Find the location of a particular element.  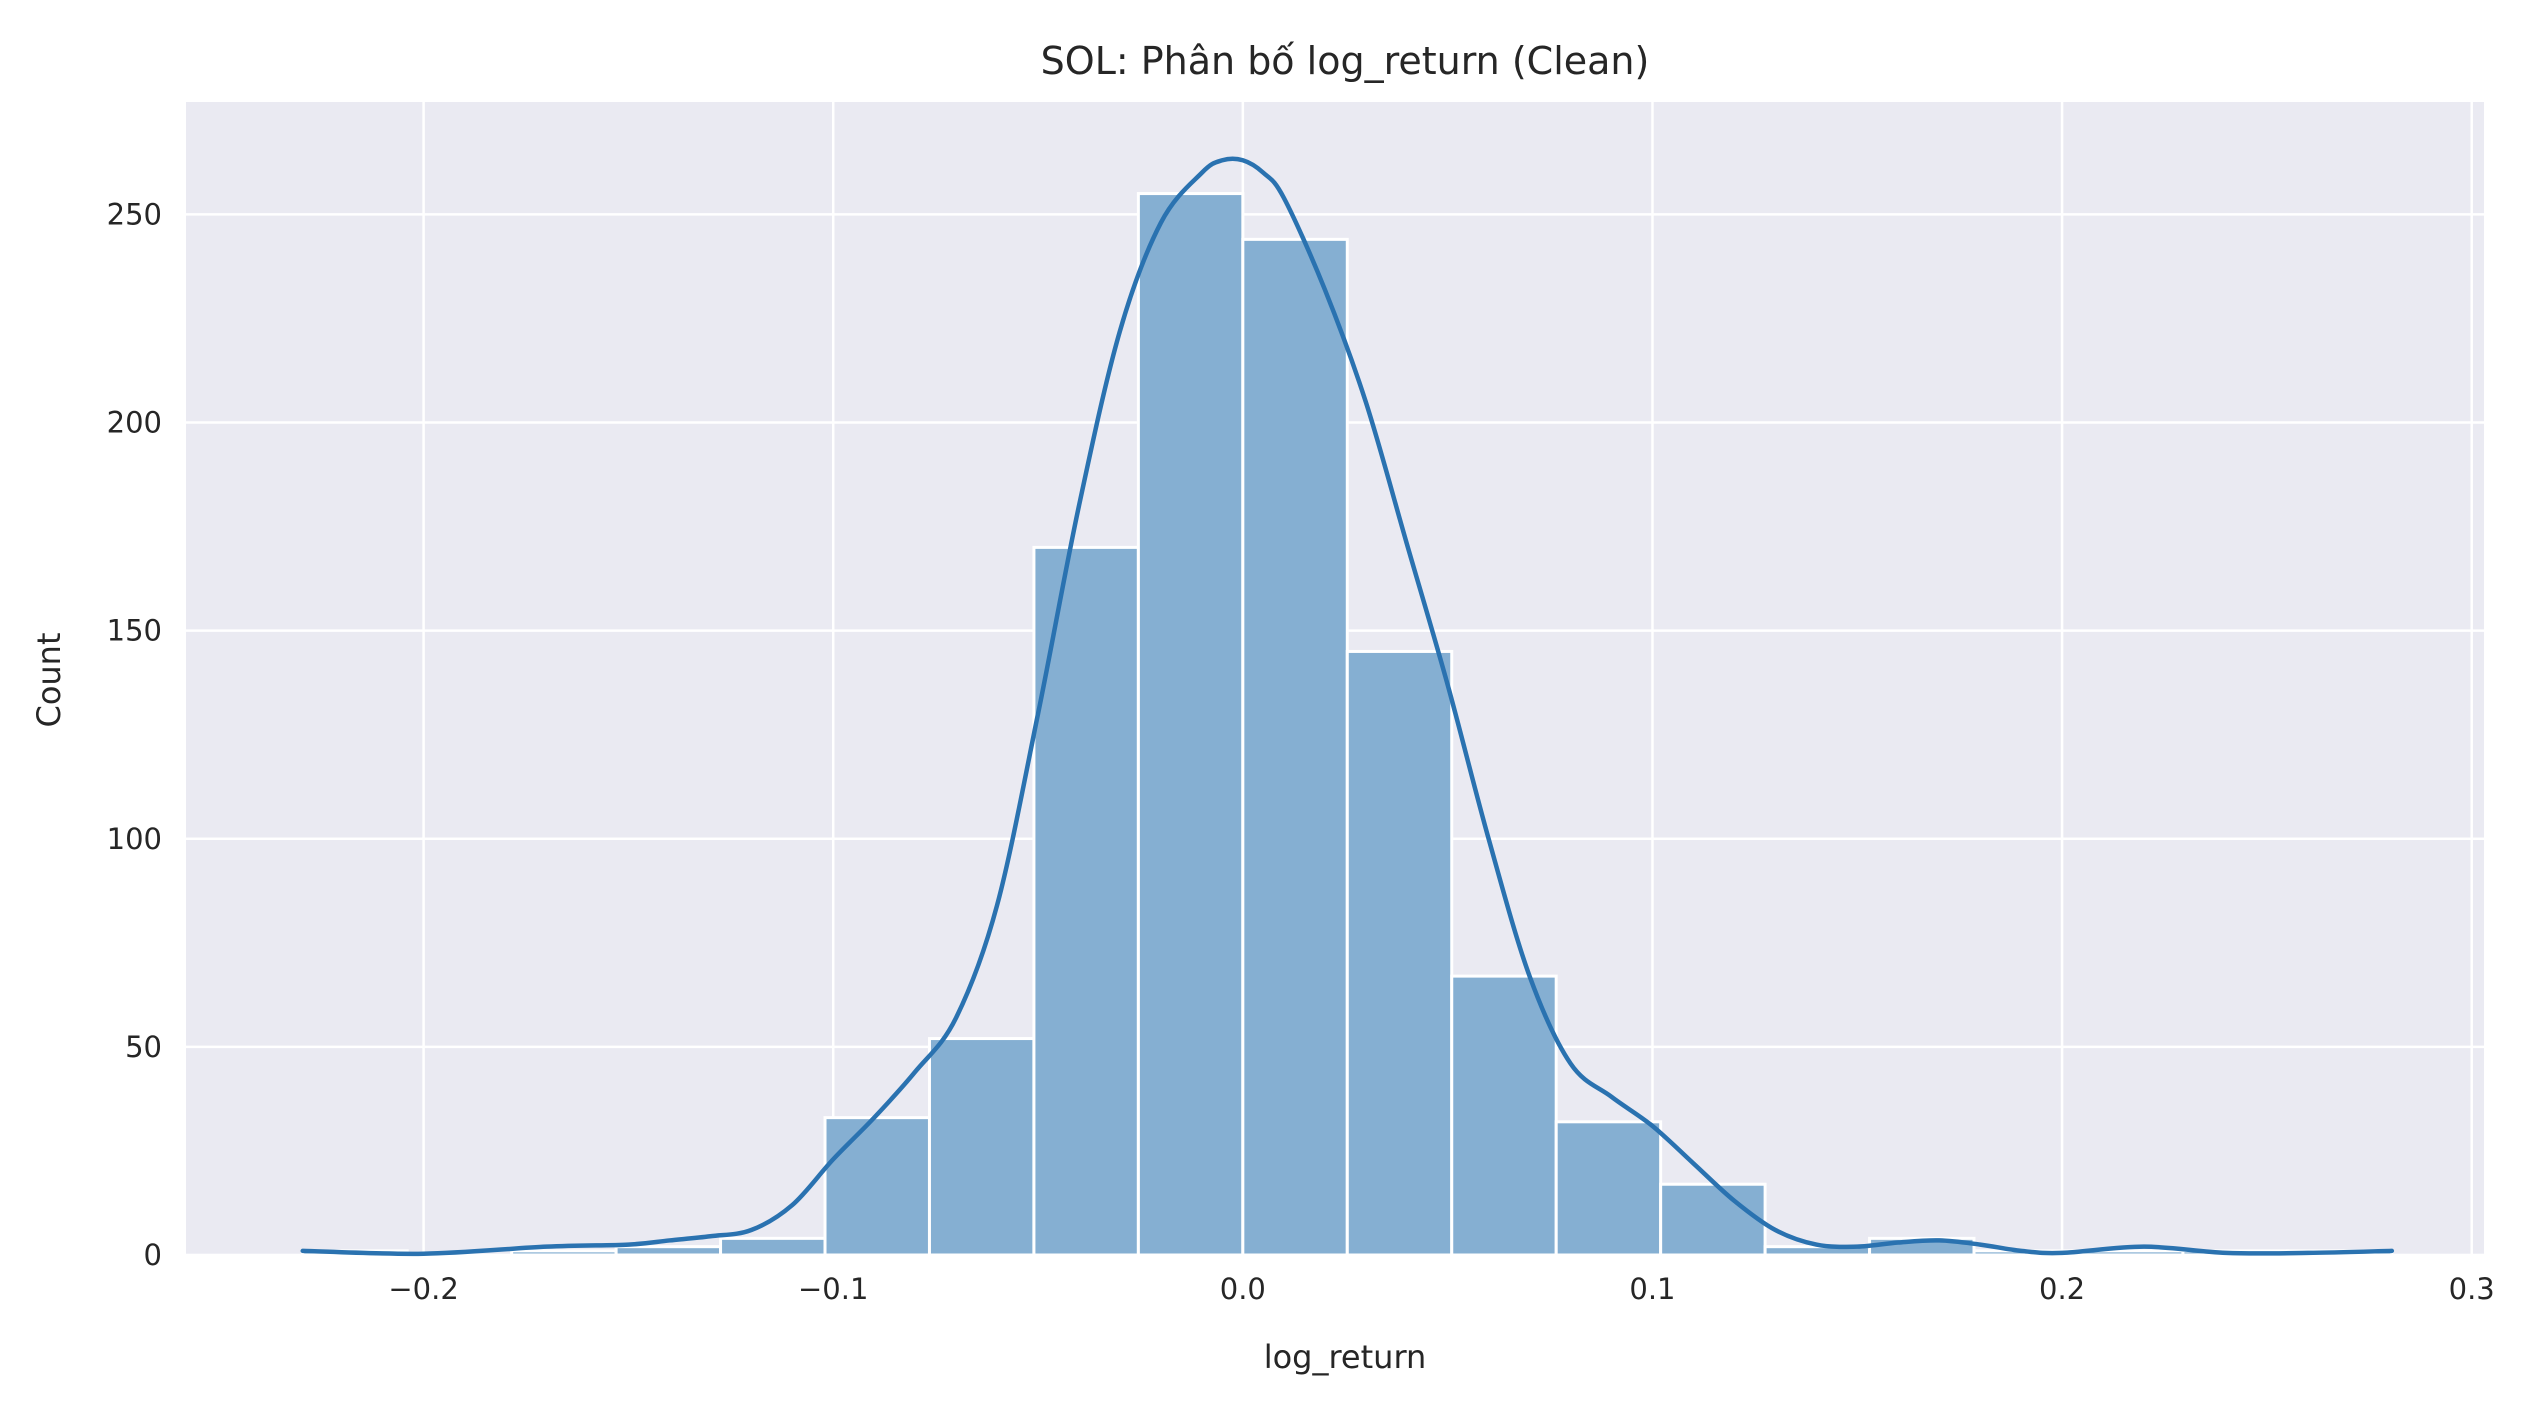

x-tick-label: 0.2 is located at coordinates (2062, 1289).